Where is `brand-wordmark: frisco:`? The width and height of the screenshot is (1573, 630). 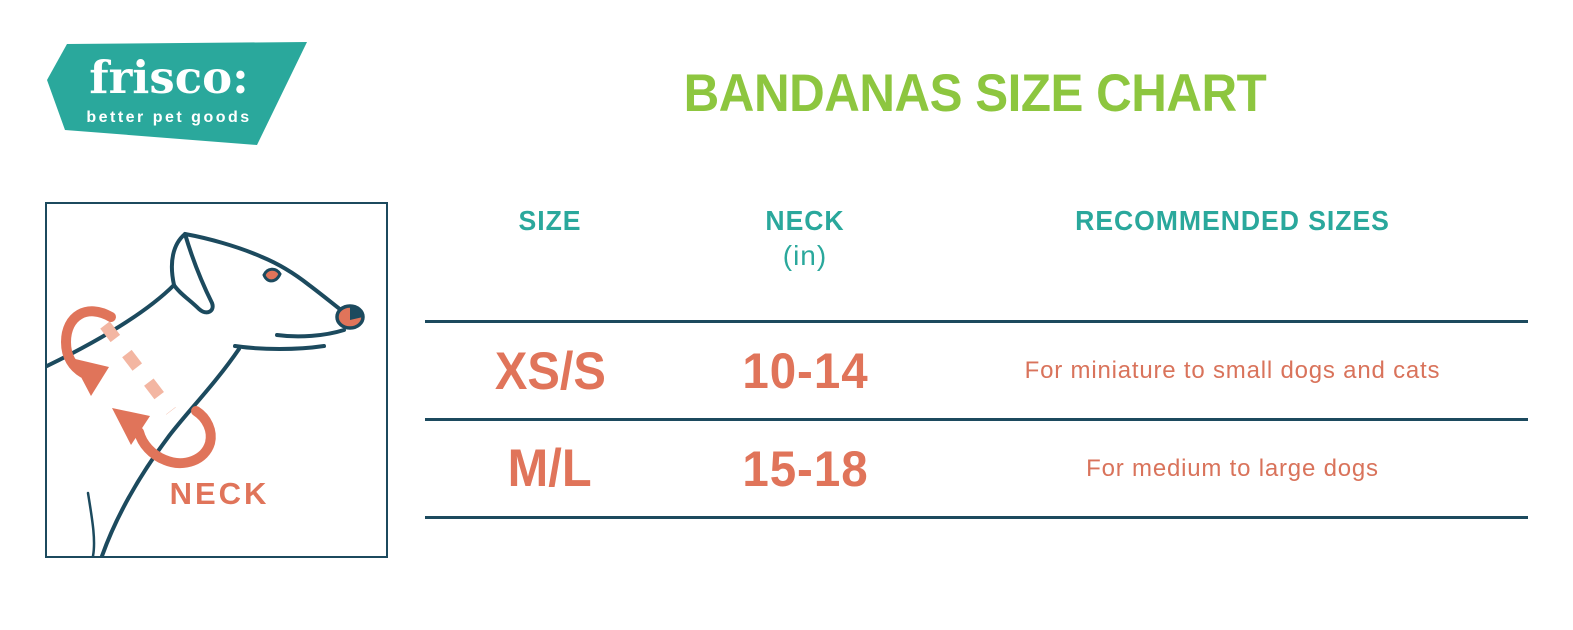 brand-wordmark: frisco: is located at coordinates (169, 77).